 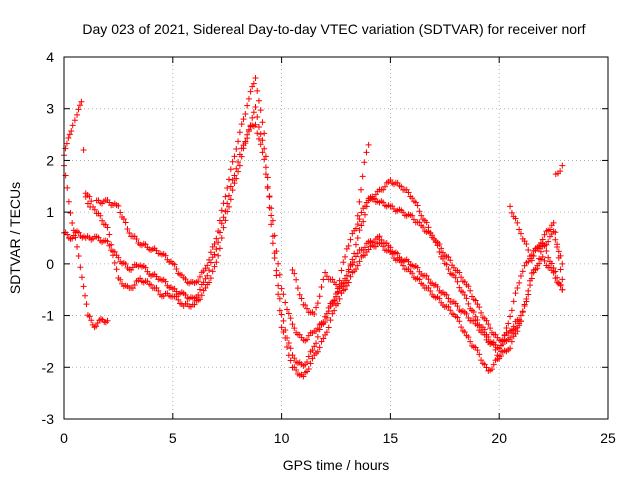 What do you see at coordinates (50, 264) in the screenshot?
I see `y-tick-label: 0` at bounding box center [50, 264].